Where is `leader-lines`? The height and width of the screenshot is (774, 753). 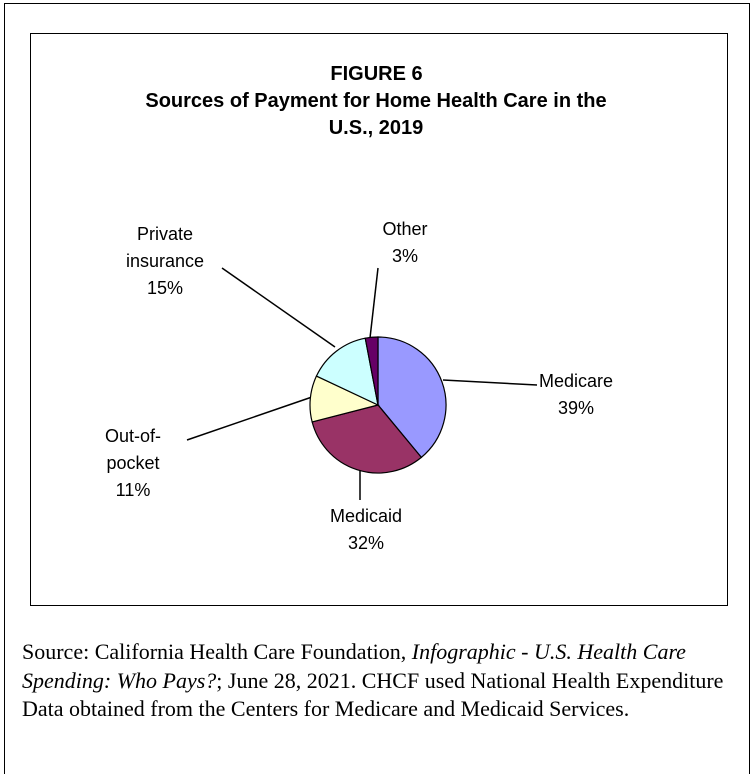
leader-lines is located at coordinates (362, 383).